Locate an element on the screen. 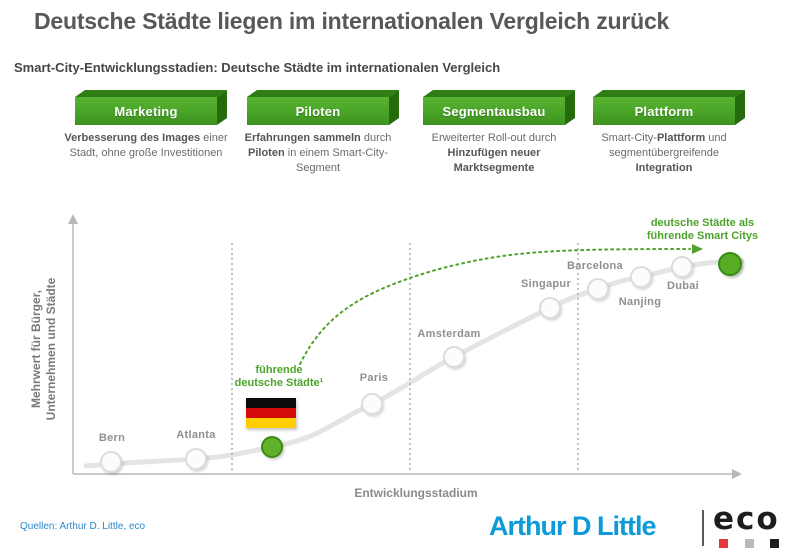 This screenshot has height=551, width=800. stage-desc-segment: Piloten is located at coordinates (266, 153).